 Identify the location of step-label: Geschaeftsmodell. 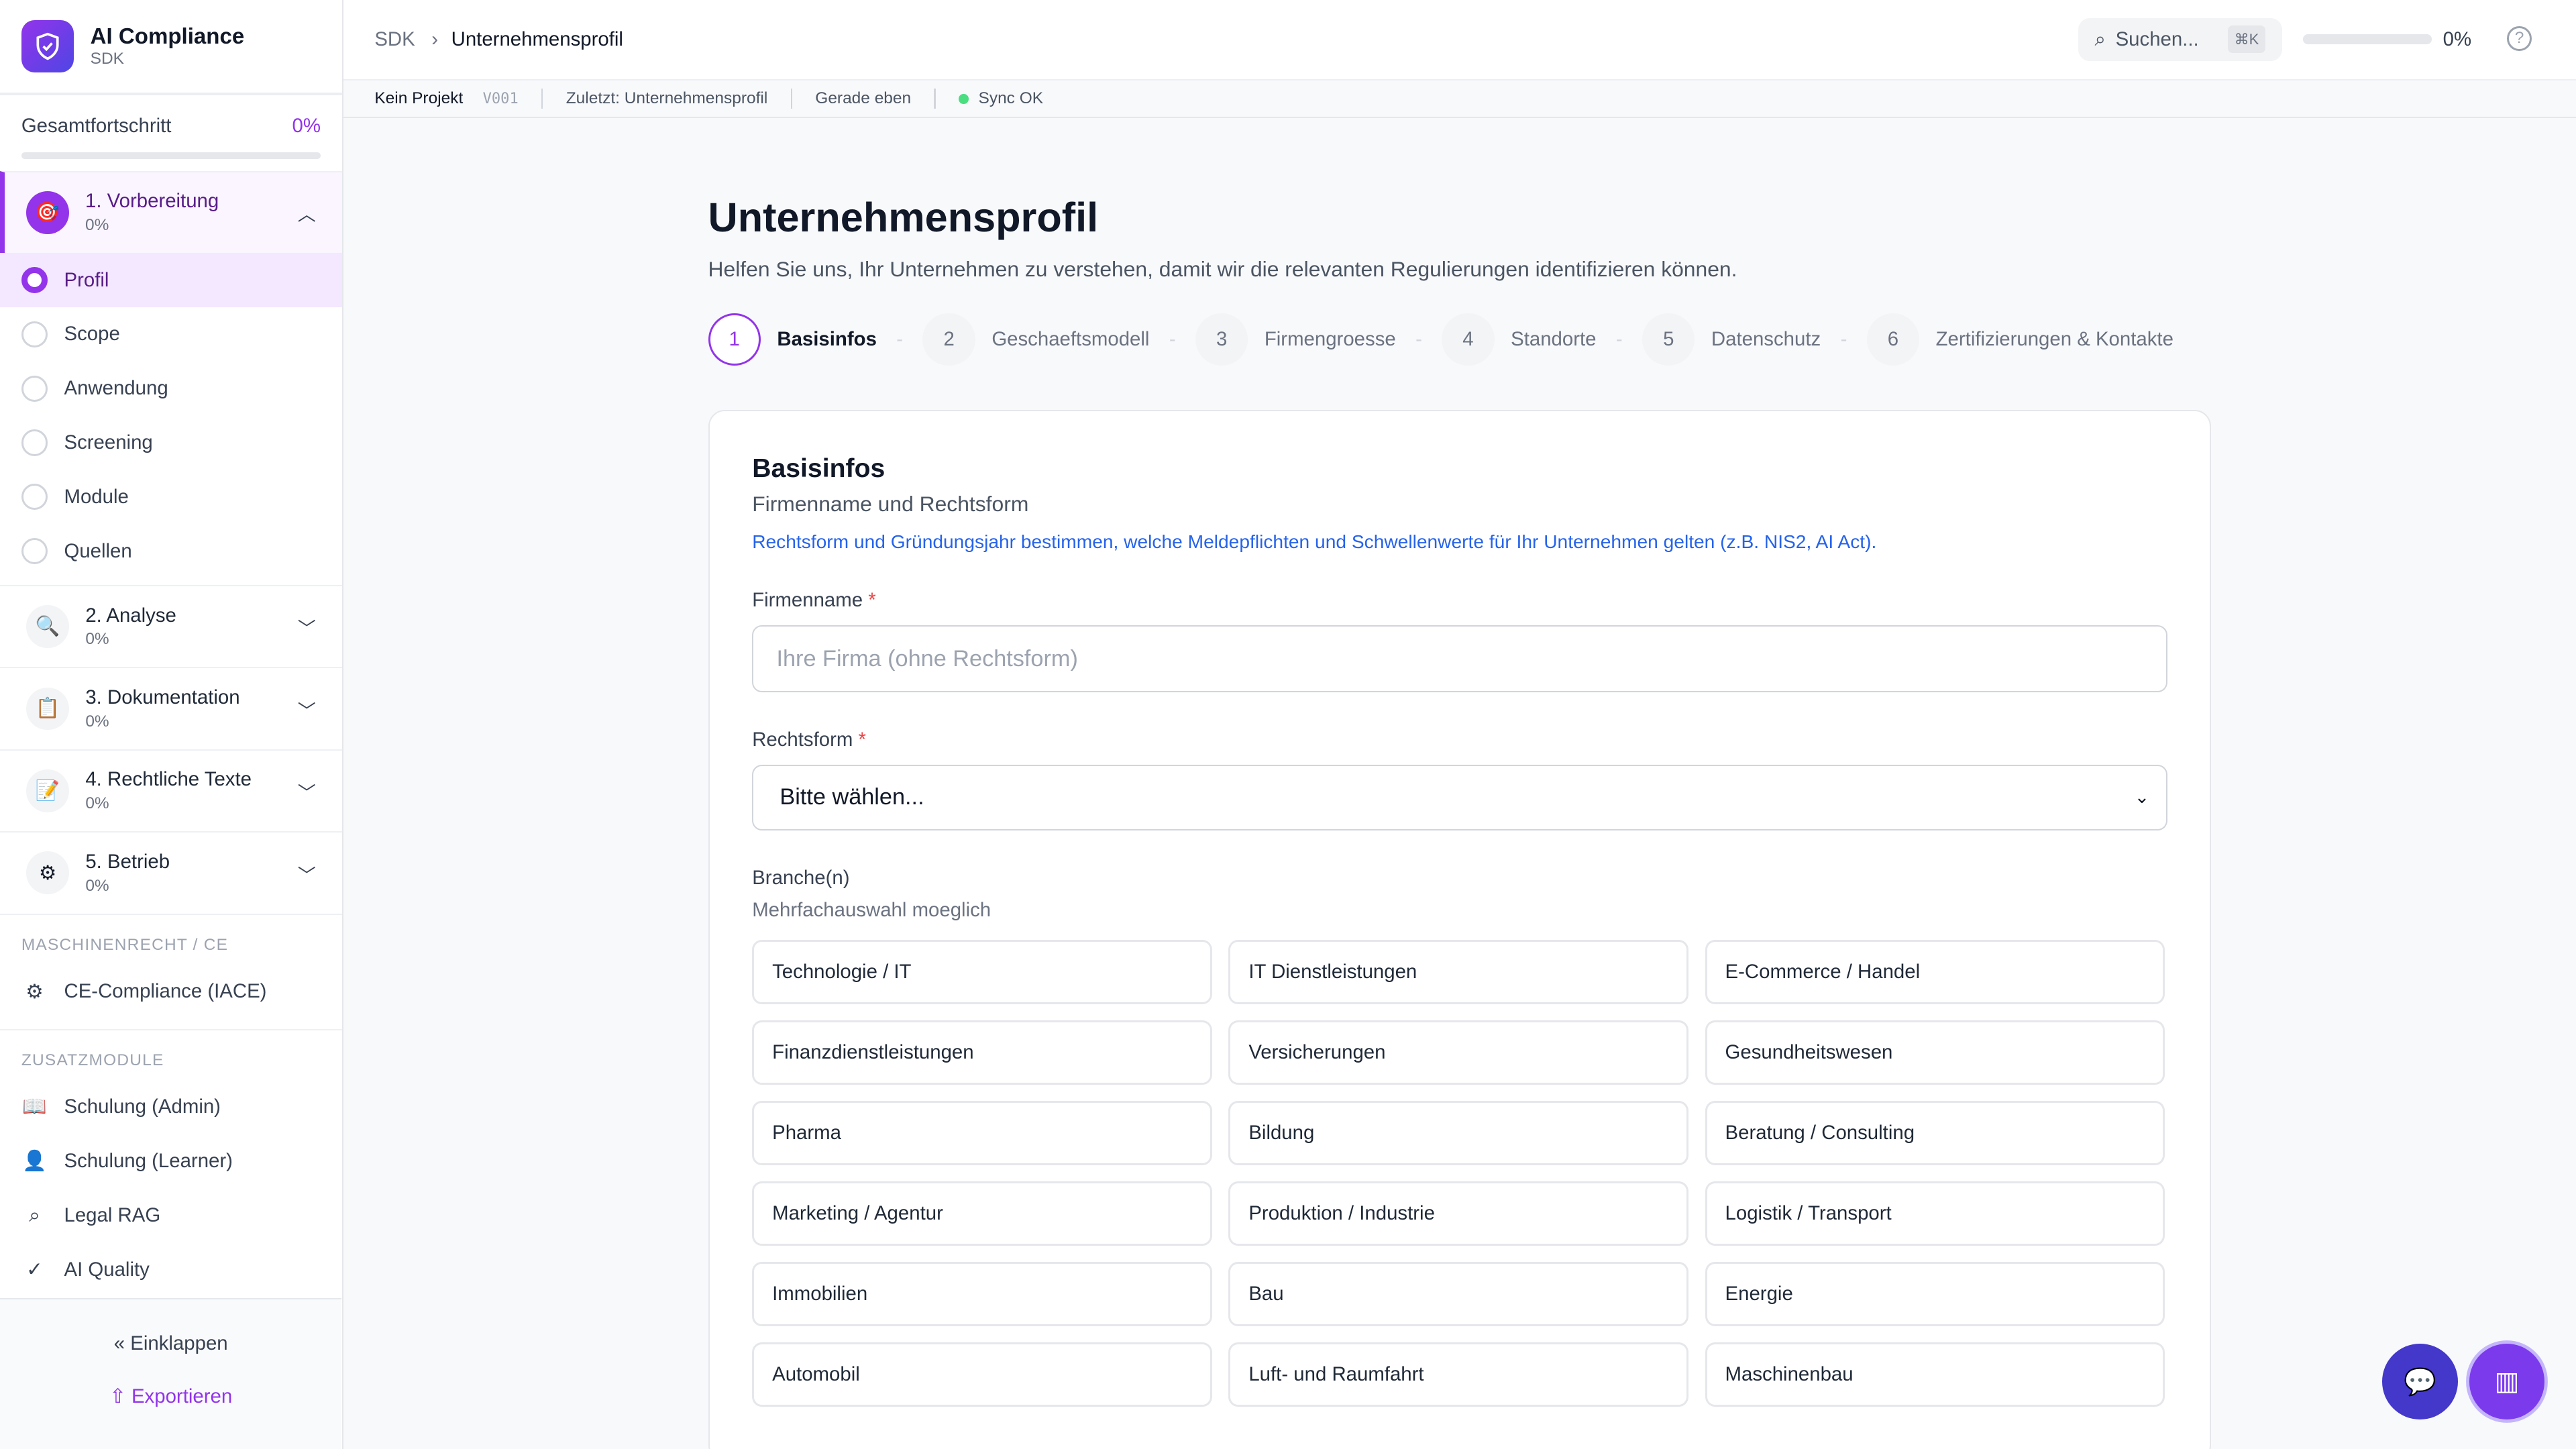
(1070, 339).